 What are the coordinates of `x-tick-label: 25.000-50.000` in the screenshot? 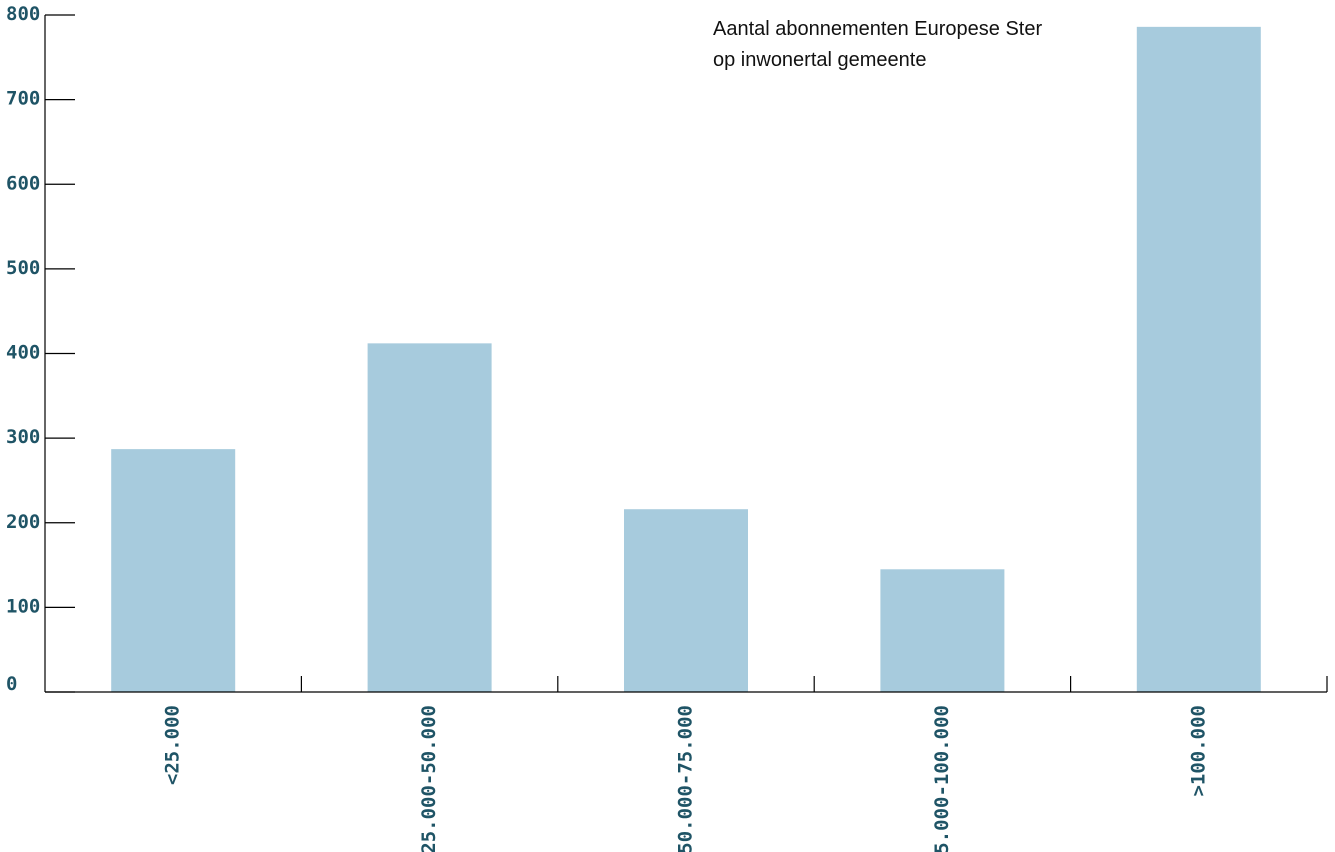 It's located at (429, 778).